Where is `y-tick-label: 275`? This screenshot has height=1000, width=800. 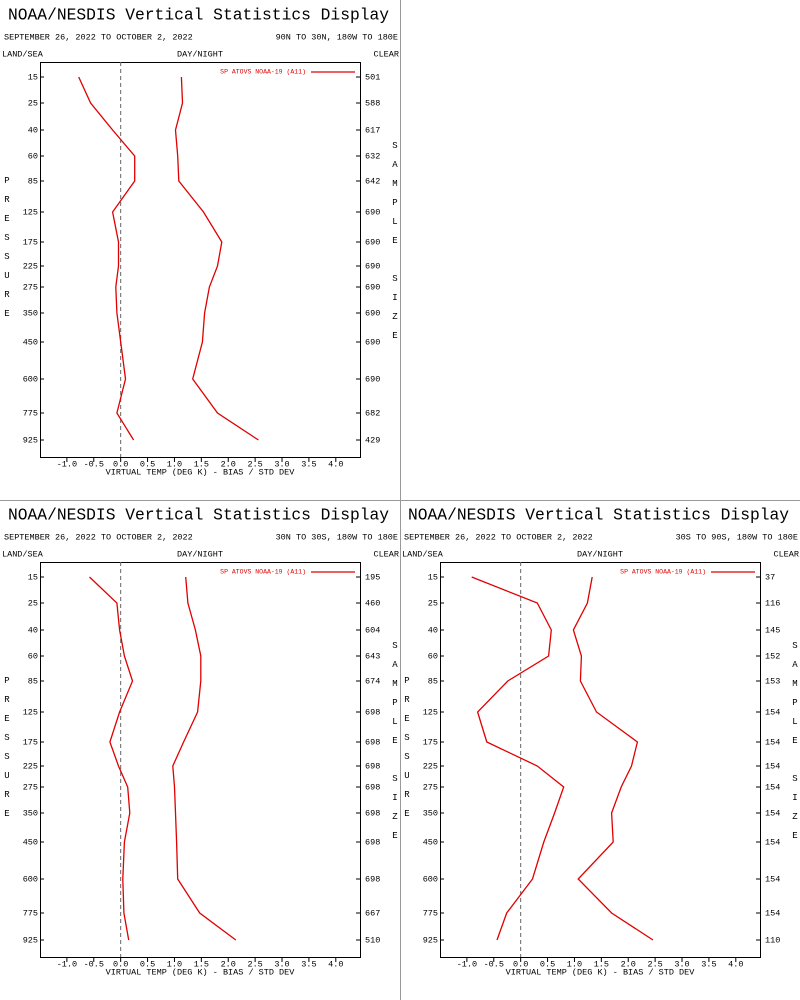 y-tick-label: 275 is located at coordinates (430, 787).